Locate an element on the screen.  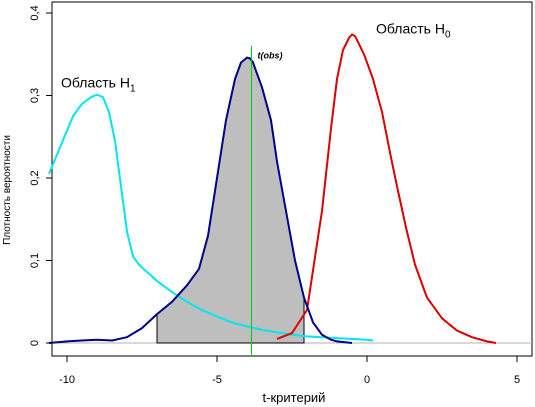
y-tick-label: 0 is located at coordinates (35, 343).